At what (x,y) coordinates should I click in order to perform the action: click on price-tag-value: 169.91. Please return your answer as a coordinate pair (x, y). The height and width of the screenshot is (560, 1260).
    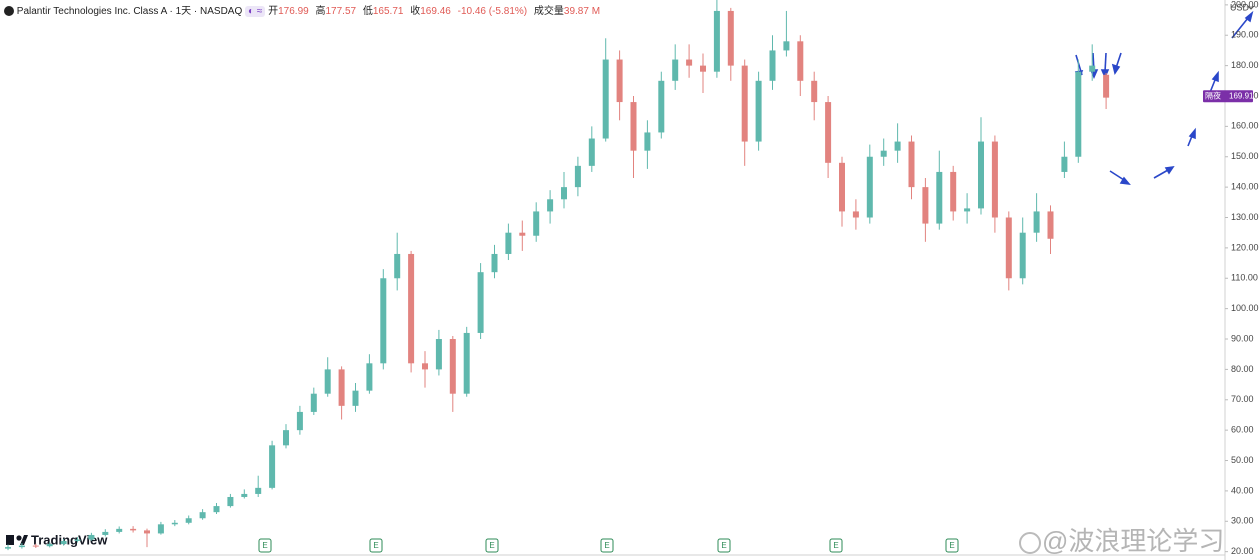
    Looking at the image, I should click on (1241, 95).